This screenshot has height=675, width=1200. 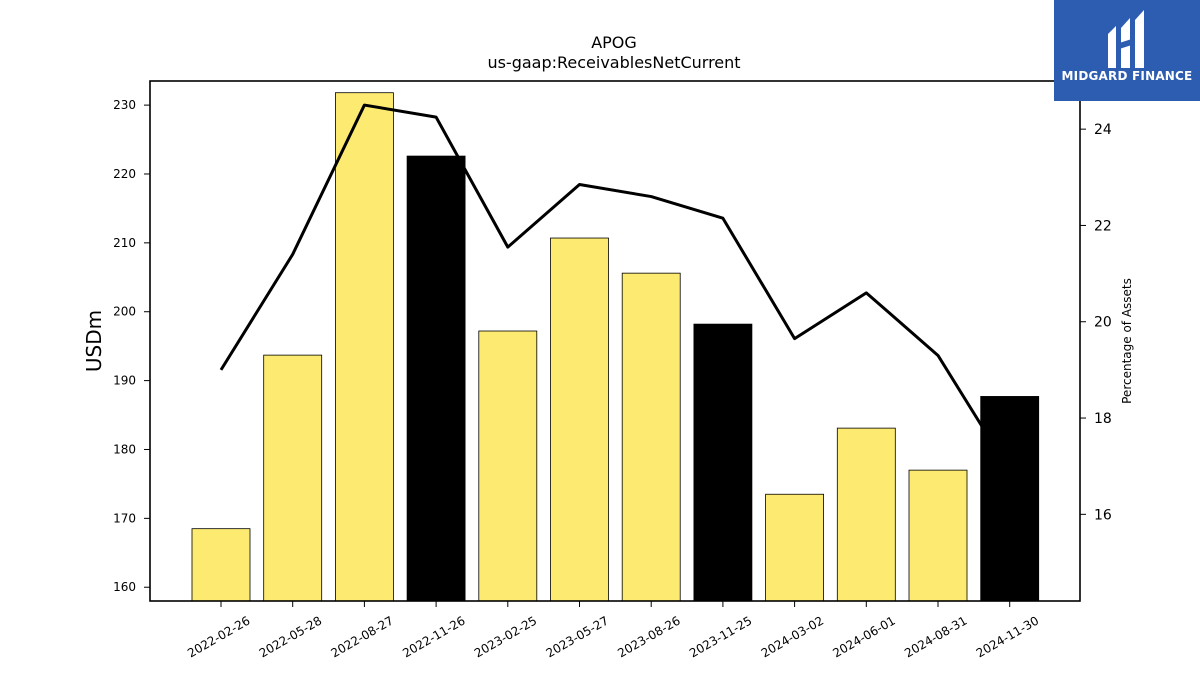 What do you see at coordinates (124, 381) in the screenshot?
I see `y-tick-label: 190` at bounding box center [124, 381].